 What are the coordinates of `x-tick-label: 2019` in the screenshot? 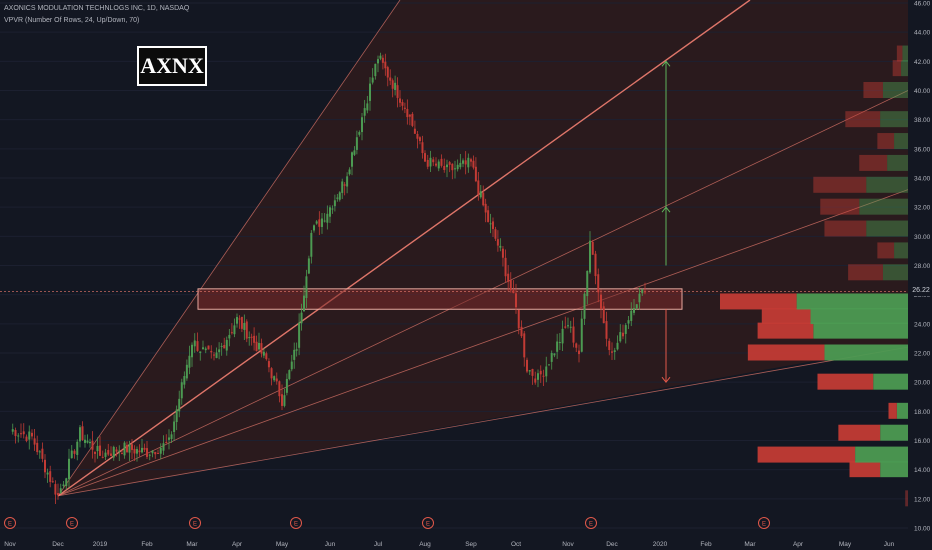 It's located at (100, 544).